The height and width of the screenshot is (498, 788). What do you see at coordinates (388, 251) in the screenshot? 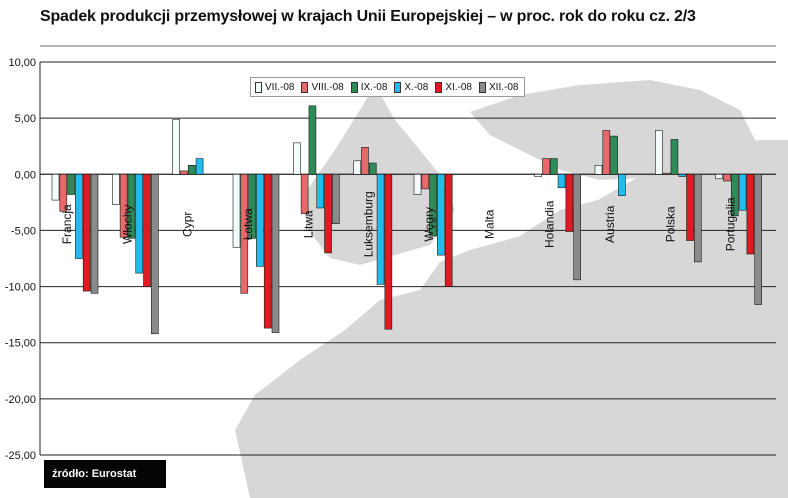
I see `bar-XI.-08-Luksemburg` at bounding box center [388, 251].